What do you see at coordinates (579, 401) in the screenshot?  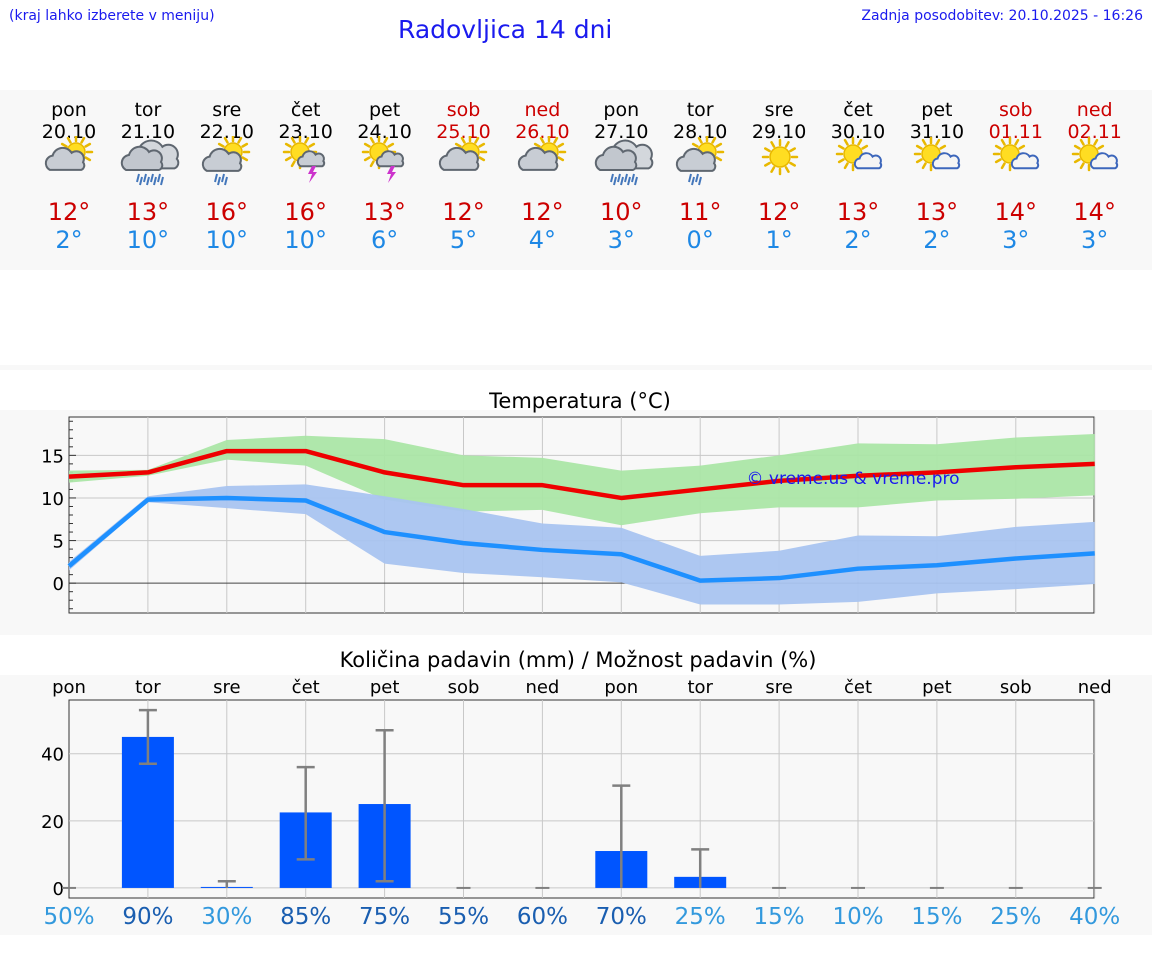 I see `chart-title: Temperatura (°C)` at bounding box center [579, 401].